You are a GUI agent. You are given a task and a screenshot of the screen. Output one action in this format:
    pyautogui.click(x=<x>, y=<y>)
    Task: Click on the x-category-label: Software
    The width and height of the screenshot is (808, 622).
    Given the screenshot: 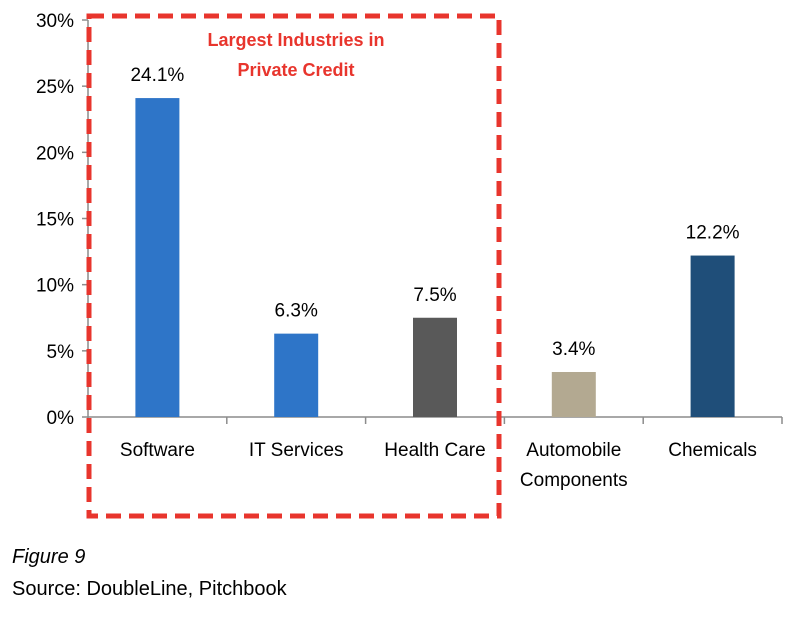 What is the action you would take?
    pyautogui.click(x=157, y=450)
    